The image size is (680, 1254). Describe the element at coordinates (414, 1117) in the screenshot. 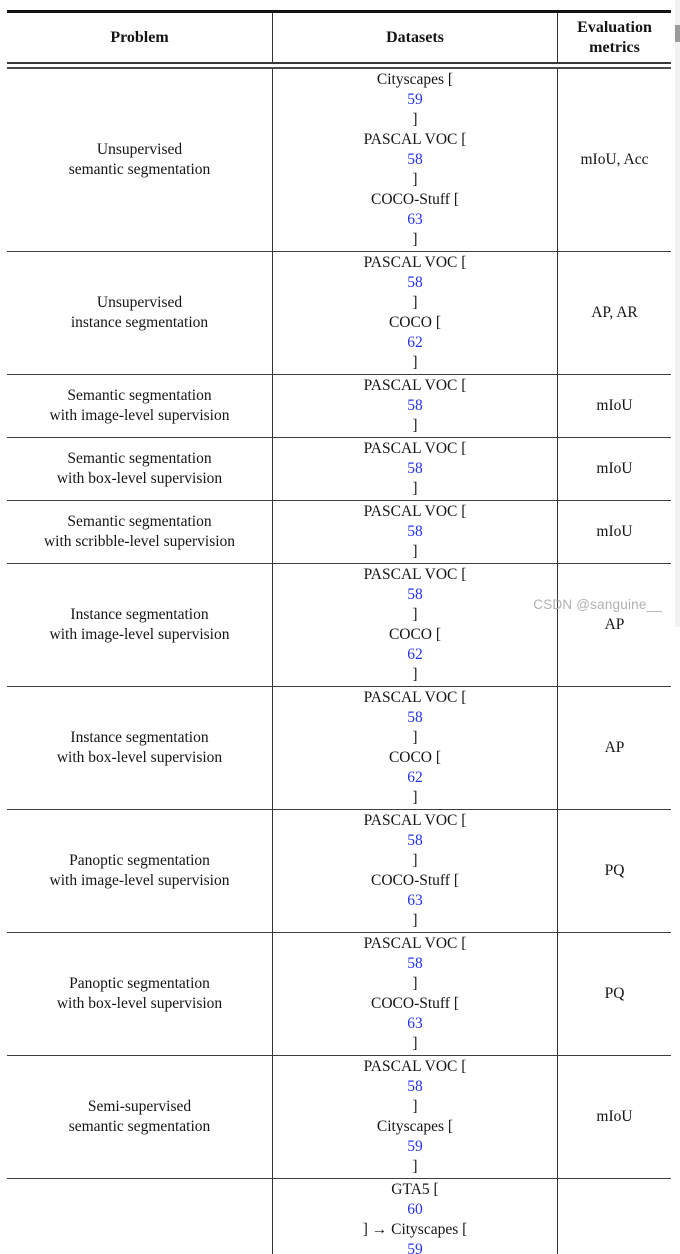

I see `datasets-cell: PASCAL VOC [58] Cityscapes [59]` at that location.